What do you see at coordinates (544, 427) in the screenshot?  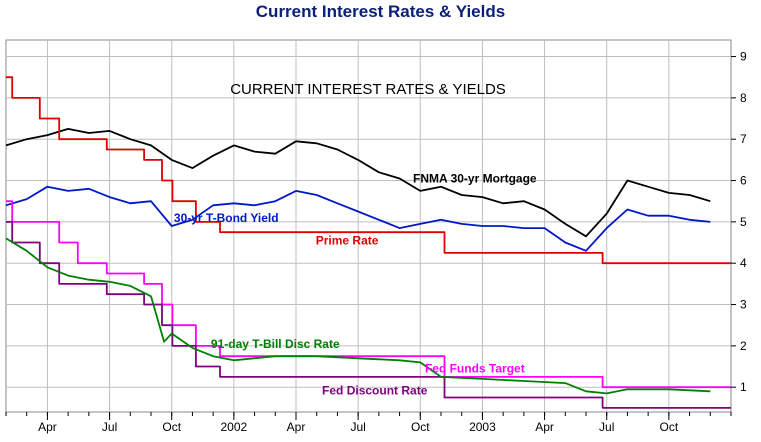 I see `x-tick-label-8: Apr` at bounding box center [544, 427].